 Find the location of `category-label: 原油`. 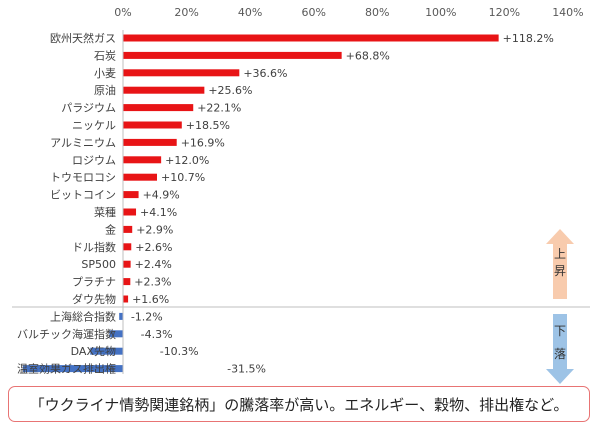

category-label: 原油 is located at coordinates (105, 90).